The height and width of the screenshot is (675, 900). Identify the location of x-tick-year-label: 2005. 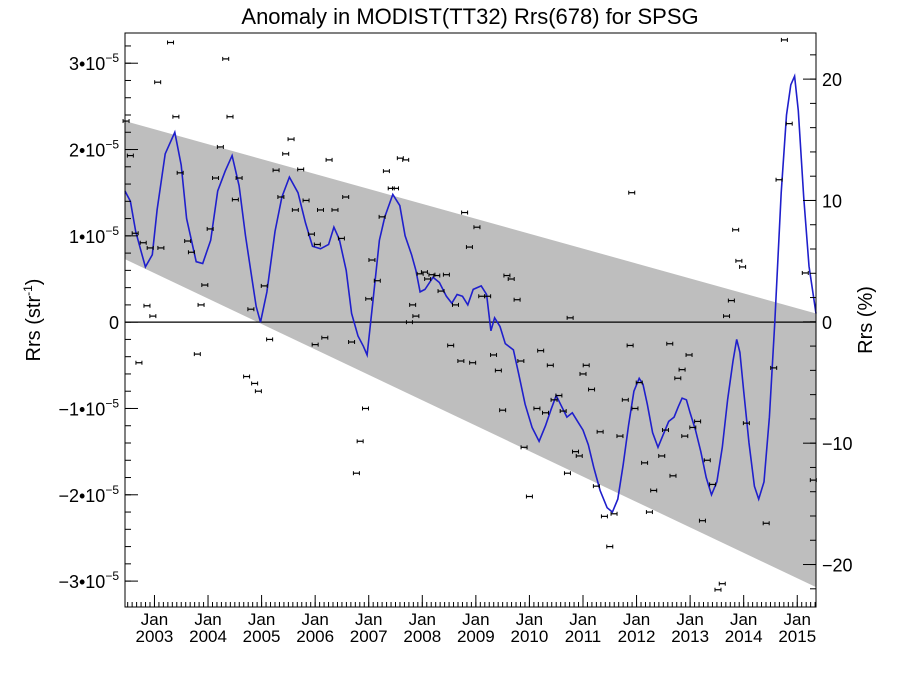
(262, 636).